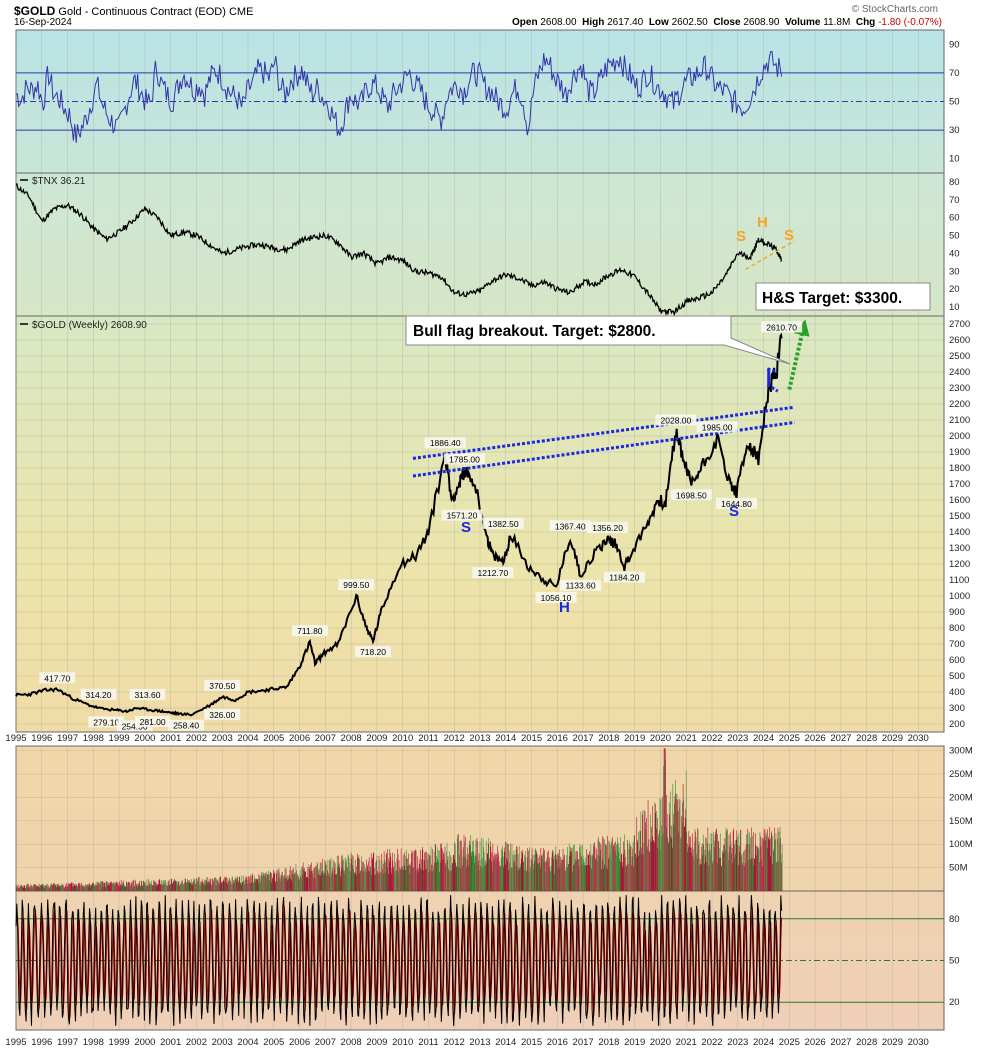 This screenshot has width=990, height=1051. What do you see at coordinates (634, 1042) in the screenshot?
I see `year-tick-label: 2019` at bounding box center [634, 1042].